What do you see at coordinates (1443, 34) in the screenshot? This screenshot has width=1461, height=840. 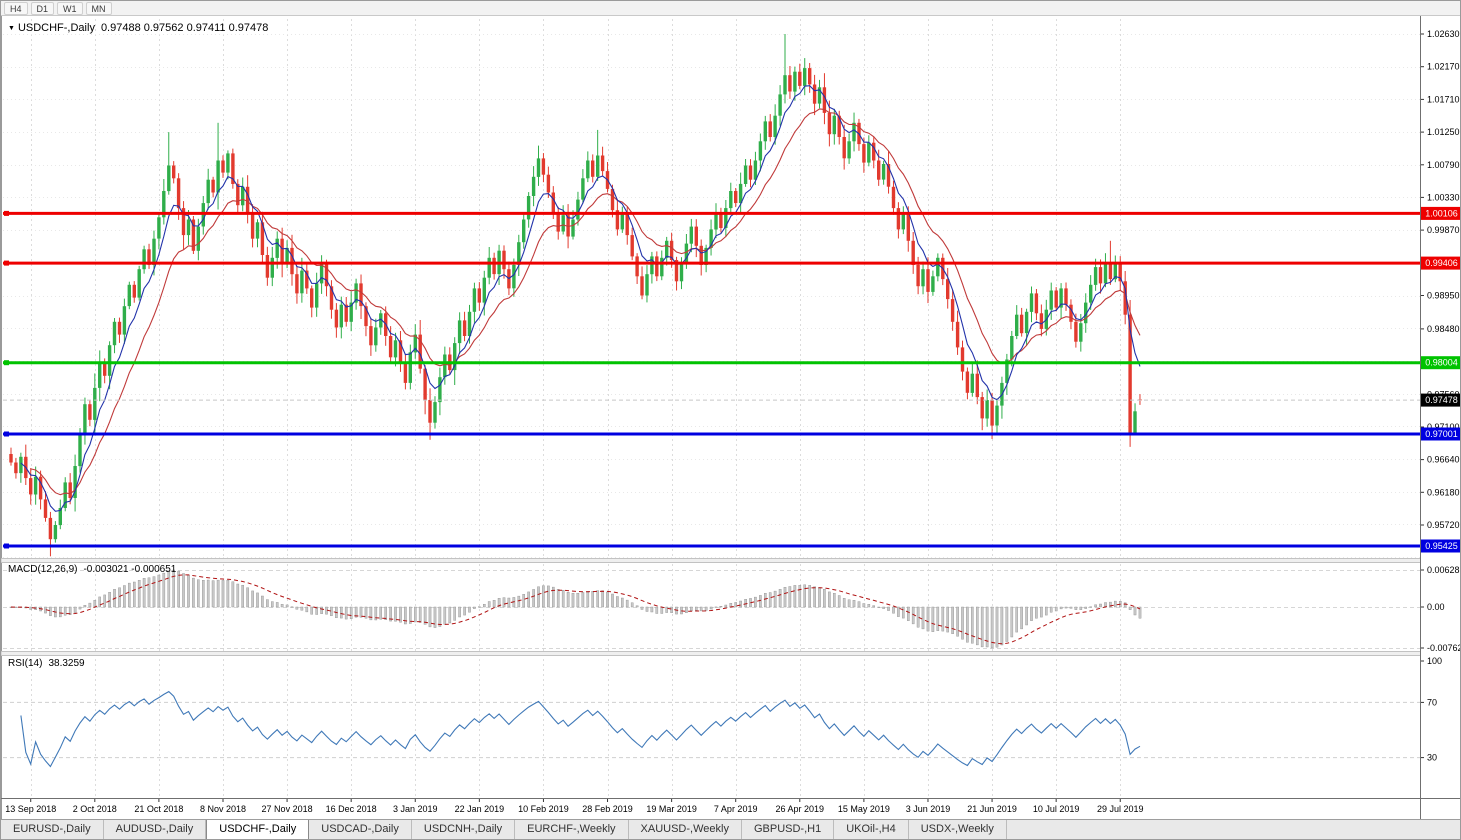 I see `price-axis-label: 1.02630` at bounding box center [1443, 34].